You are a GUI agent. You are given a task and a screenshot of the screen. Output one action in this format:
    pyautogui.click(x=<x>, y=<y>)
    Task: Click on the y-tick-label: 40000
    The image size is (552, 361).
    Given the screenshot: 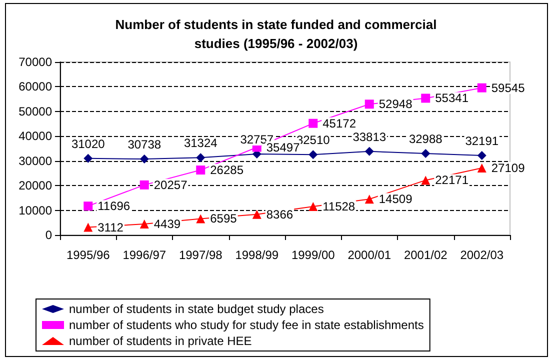 What is the action you would take?
    pyautogui.click(x=35, y=136)
    